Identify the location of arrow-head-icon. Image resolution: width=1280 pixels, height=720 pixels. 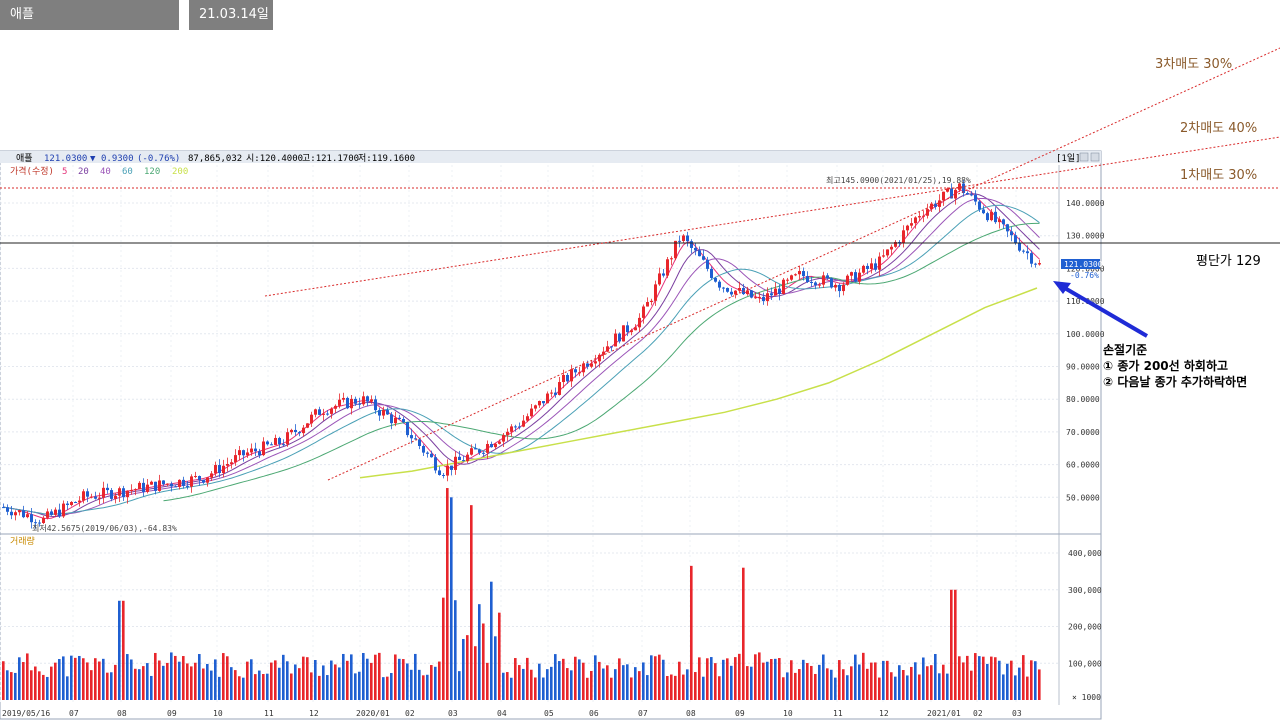
(1062, 287).